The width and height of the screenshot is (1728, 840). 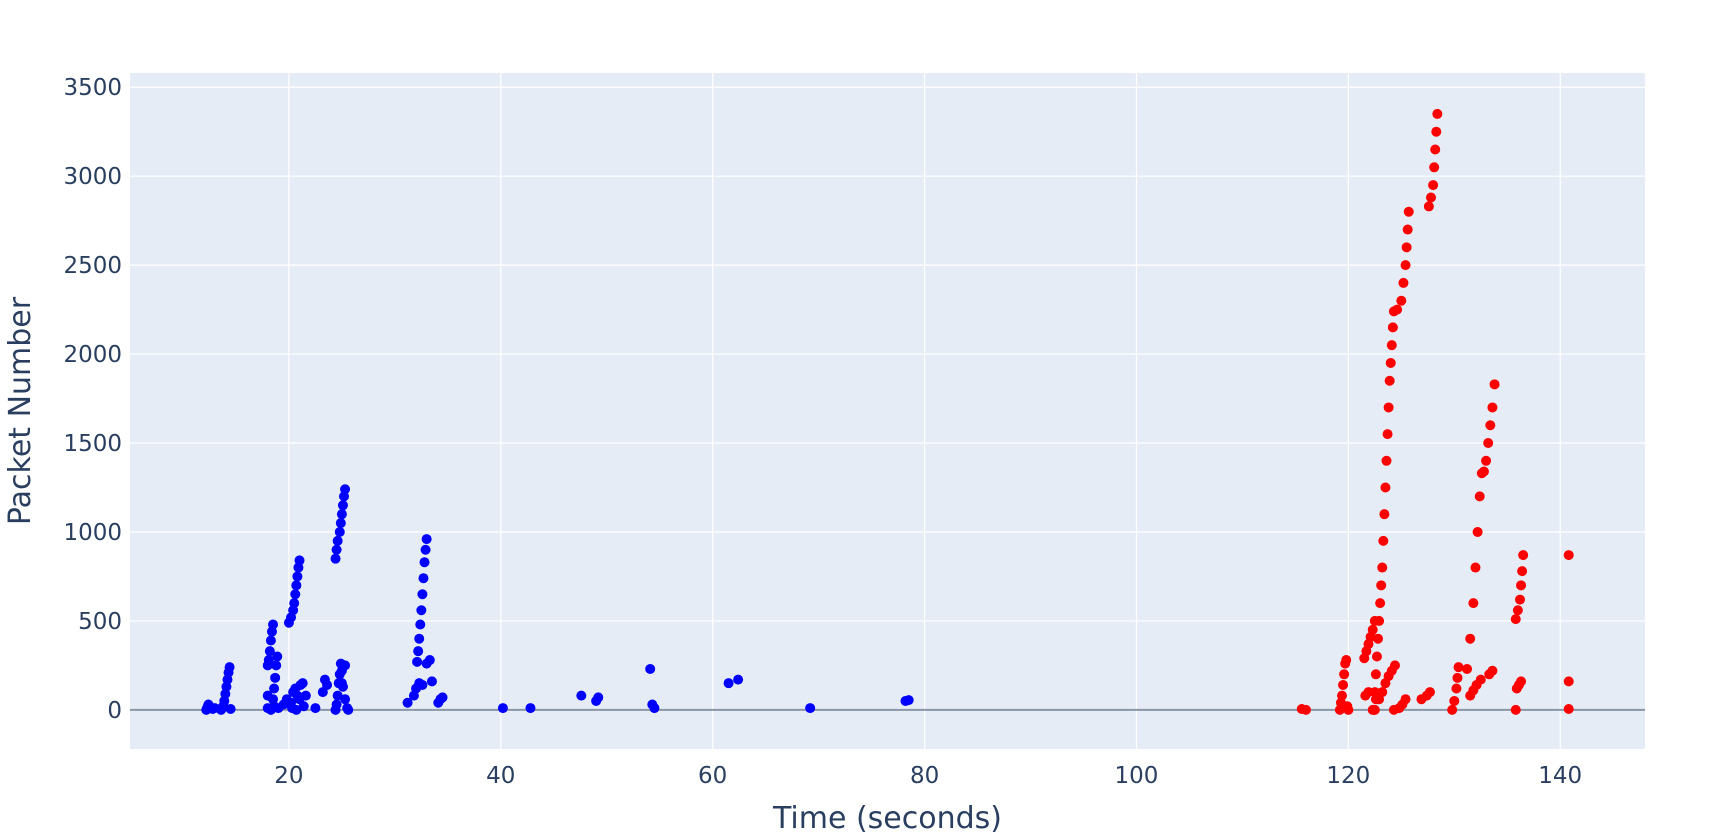 What do you see at coordinates (712, 776) in the screenshot?
I see `x-tick-label: 60` at bounding box center [712, 776].